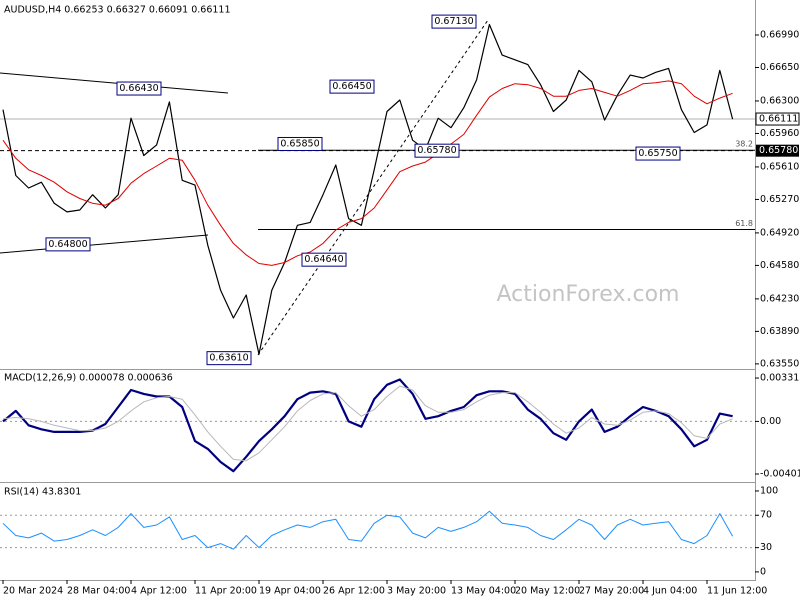  I want to click on y-tick-label: 0.63550, so click(779, 363).